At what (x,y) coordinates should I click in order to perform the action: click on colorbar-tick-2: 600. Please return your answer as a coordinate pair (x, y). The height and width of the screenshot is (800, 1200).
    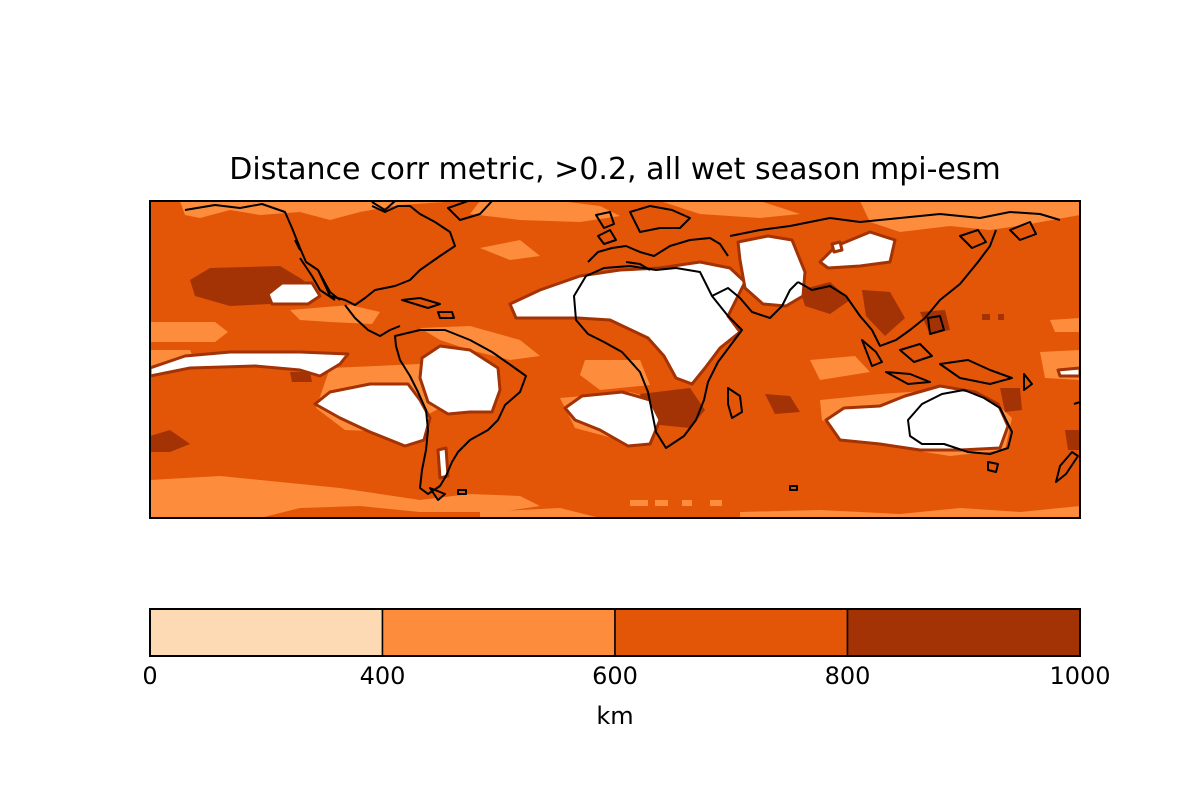
    Looking at the image, I should click on (615, 676).